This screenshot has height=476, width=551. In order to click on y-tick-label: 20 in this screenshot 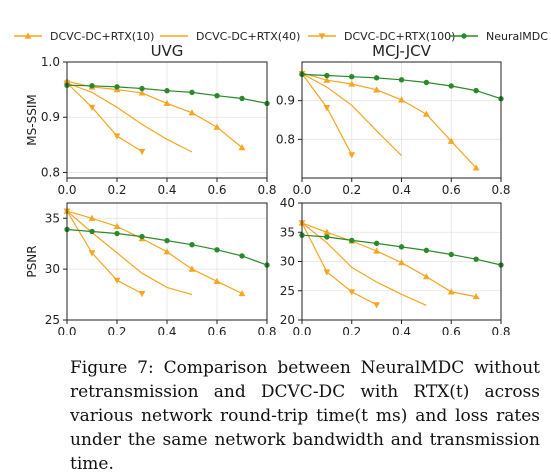, I will do `click(287, 320)`.